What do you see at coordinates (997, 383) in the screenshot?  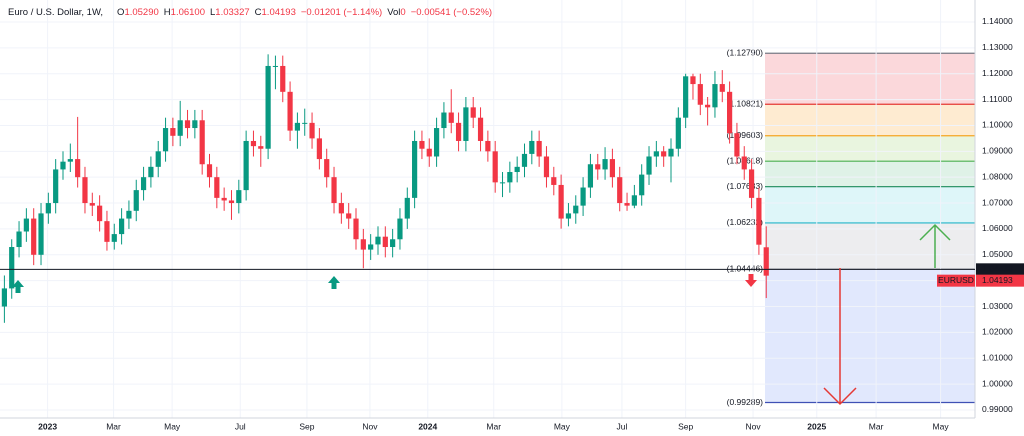 I see `y-tick-label: 1.00000` at bounding box center [997, 383].